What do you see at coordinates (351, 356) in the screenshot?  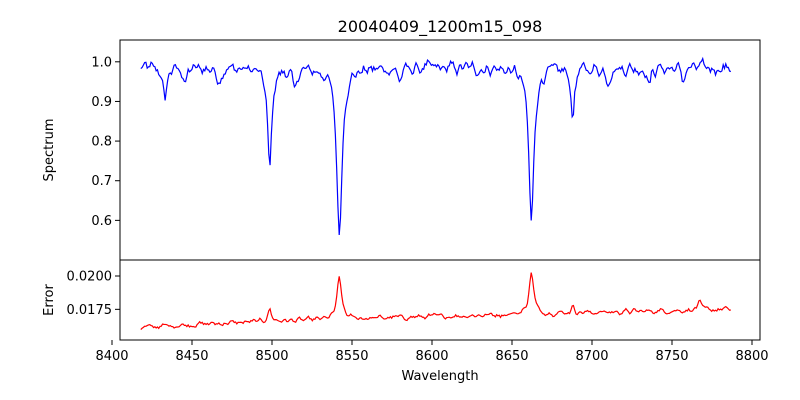 I see `x-tick-label: 8550` at bounding box center [351, 356].